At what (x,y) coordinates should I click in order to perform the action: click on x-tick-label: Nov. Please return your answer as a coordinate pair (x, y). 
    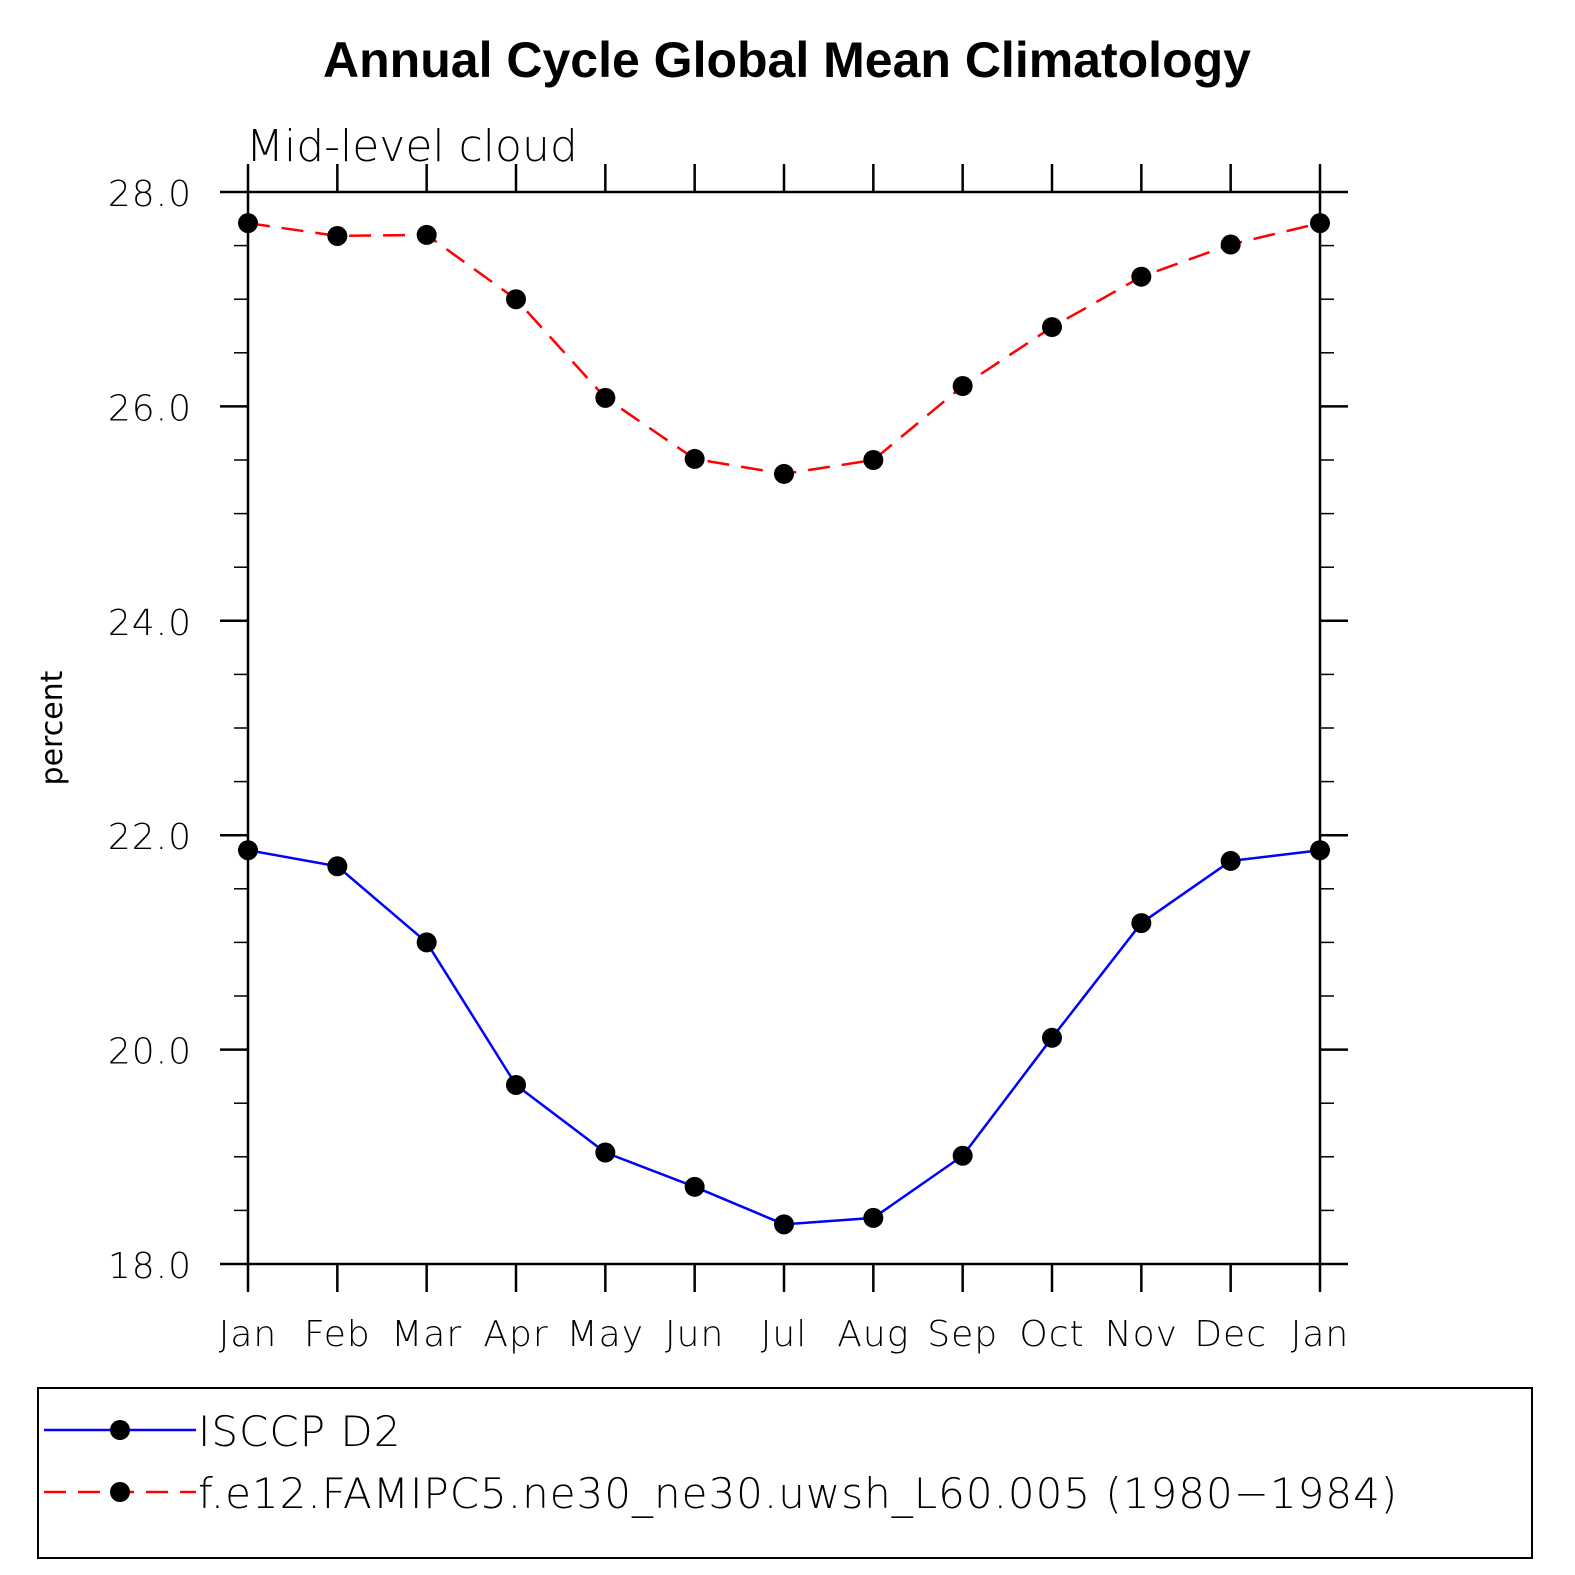
    Looking at the image, I should click on (1141, 1334).